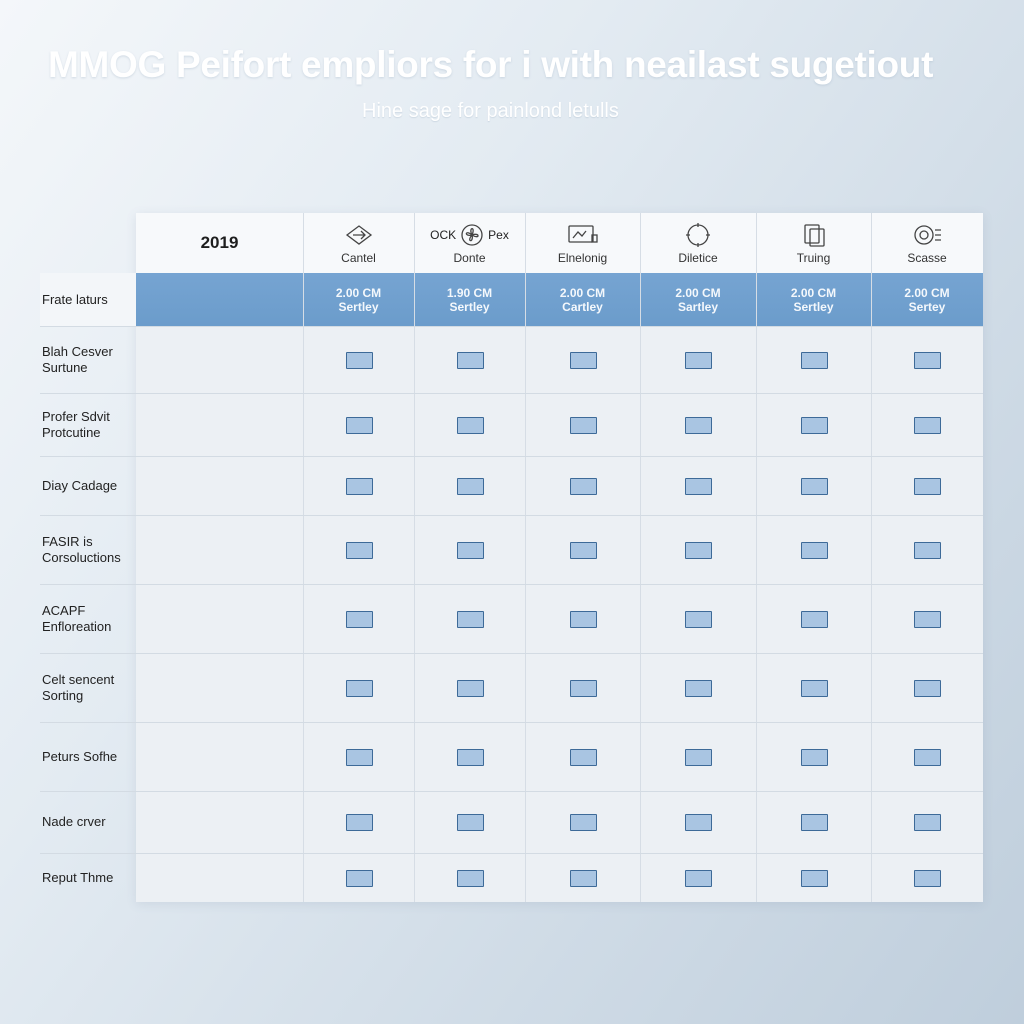 This screenshot has height=1024, width=1024. Describe the element at coordinates (813, 243) in the screenshot. I see `column-header-truing: Truing` at that location.